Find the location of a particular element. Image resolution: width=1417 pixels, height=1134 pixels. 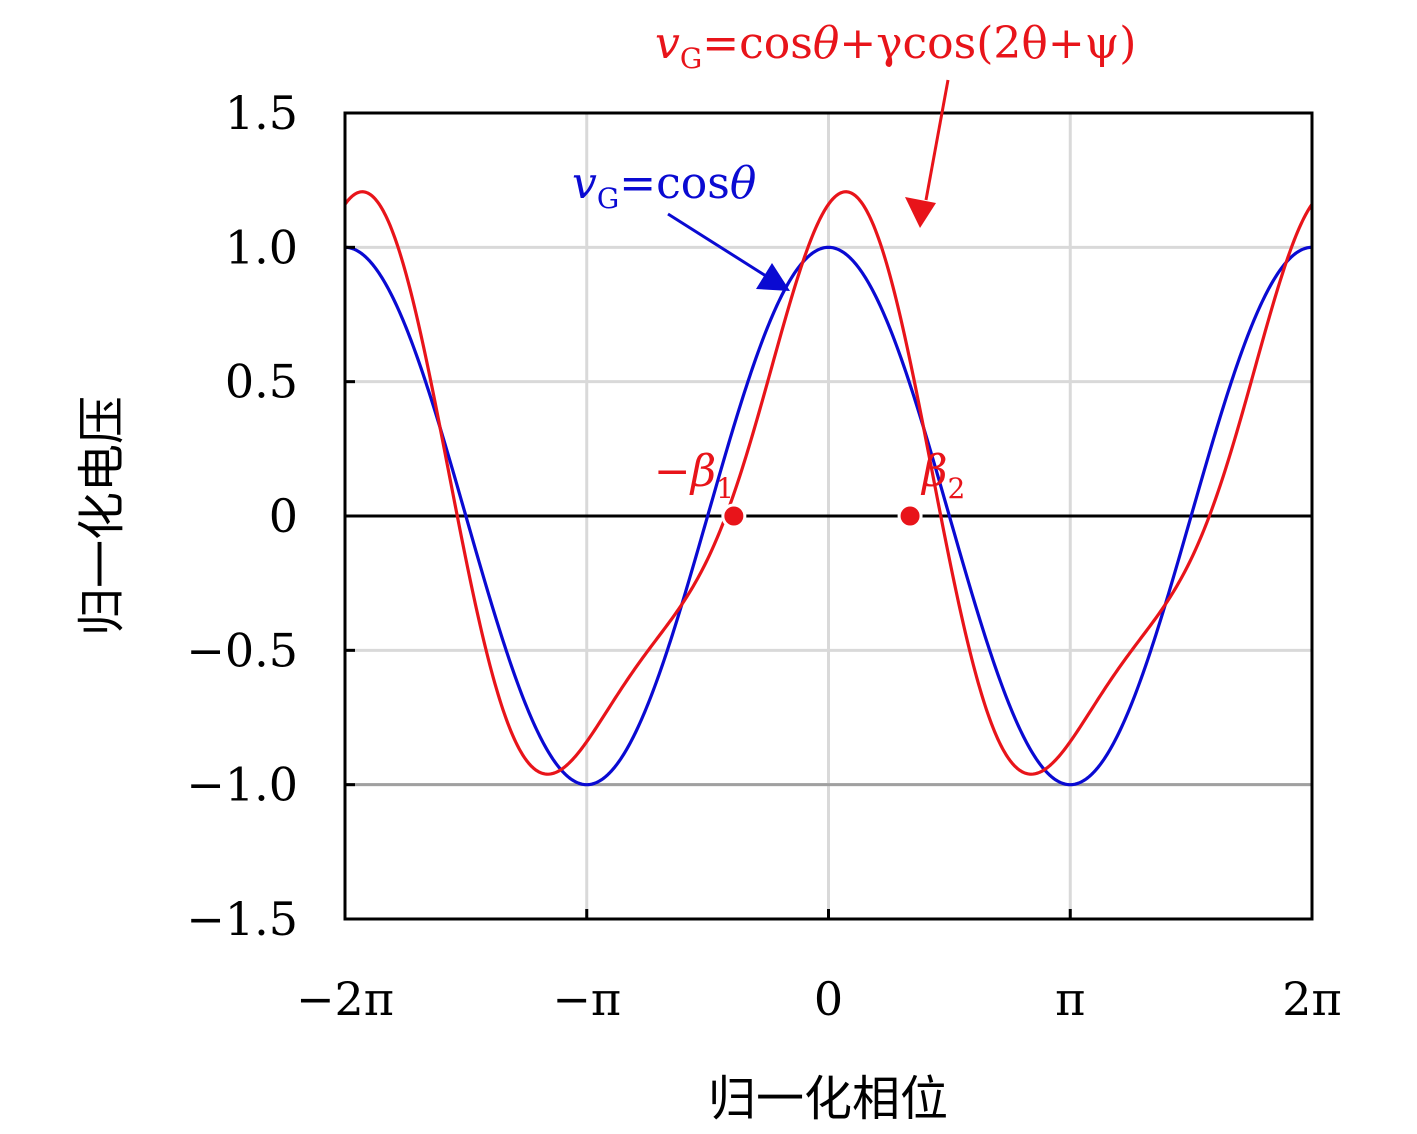

annotation-cos-arrowhead is located at coordinates (773, 277).